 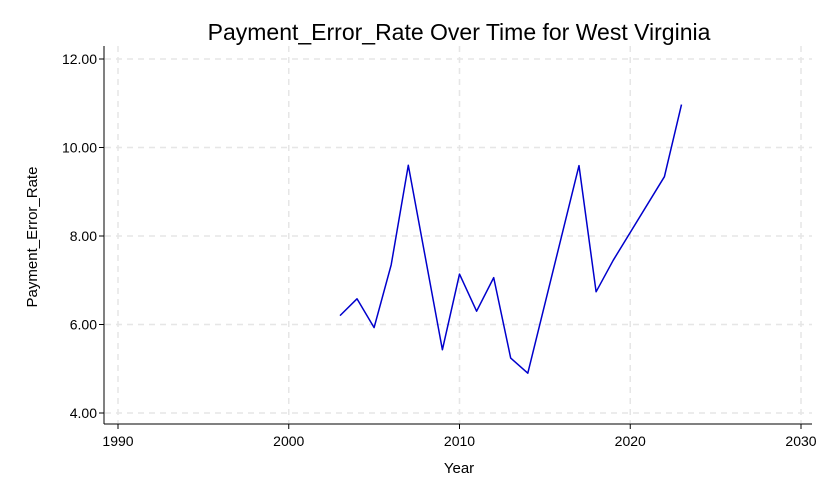 What do you see at coordinates (630, 441) in the screenshot?
I see `x-tick-label: 2020` at bounding box center [630, 441].